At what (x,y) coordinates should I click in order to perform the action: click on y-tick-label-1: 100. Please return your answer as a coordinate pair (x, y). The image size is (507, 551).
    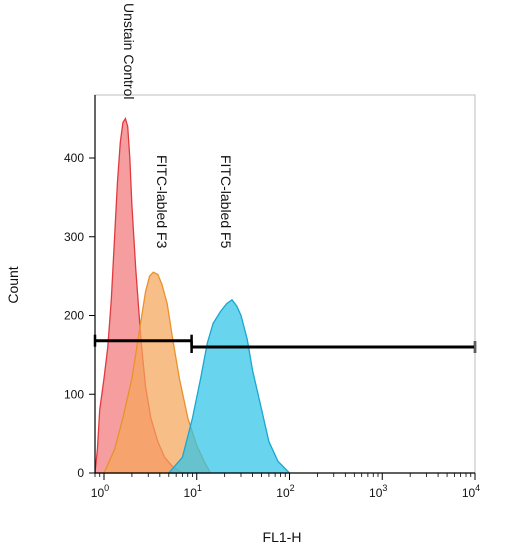
    Looking at the image, I should click on (74, 394).